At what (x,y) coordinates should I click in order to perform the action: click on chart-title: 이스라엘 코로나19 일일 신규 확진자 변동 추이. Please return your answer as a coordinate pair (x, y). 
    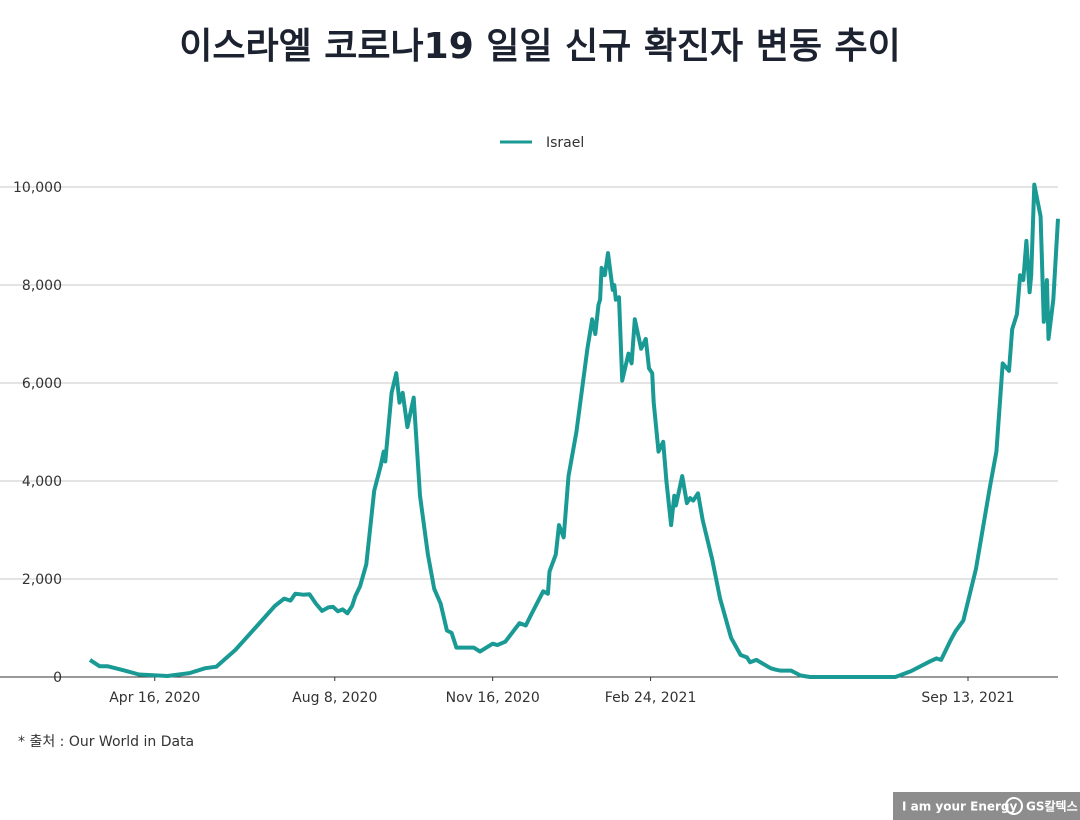
    Looking at the image, I should click on (539, 46).